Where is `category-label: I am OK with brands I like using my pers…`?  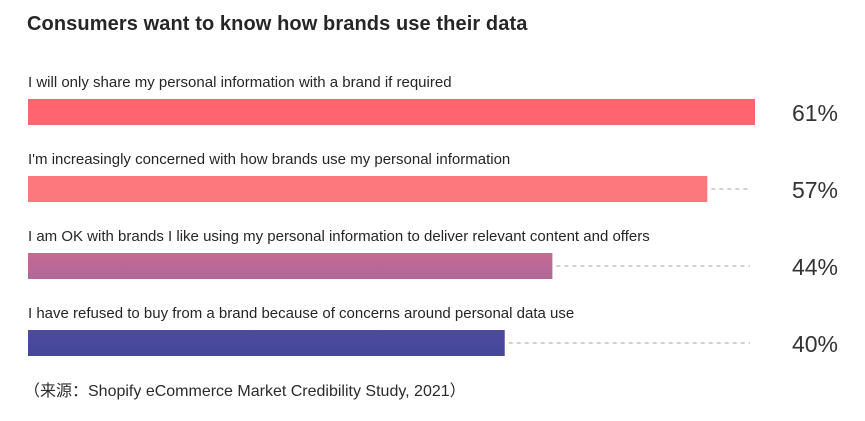 category-label: I am OK with brands I like using my pers… is located at coordinates (339, 236).